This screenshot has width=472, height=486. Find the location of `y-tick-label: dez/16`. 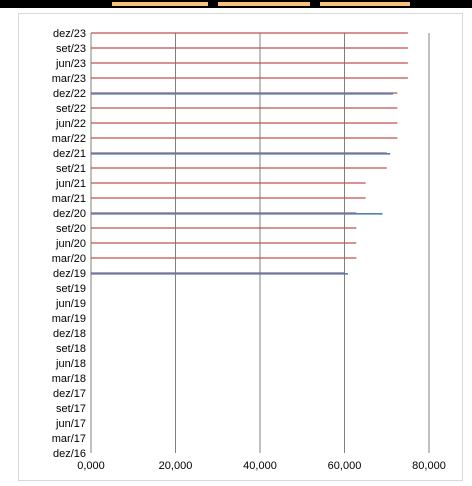

y-tick-label: dez/16 is located at coordinates (69, 454).